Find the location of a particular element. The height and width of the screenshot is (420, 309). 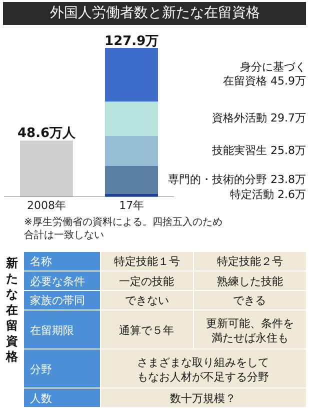

data-label: 48.6万人 is located at coordinates (47, 134).